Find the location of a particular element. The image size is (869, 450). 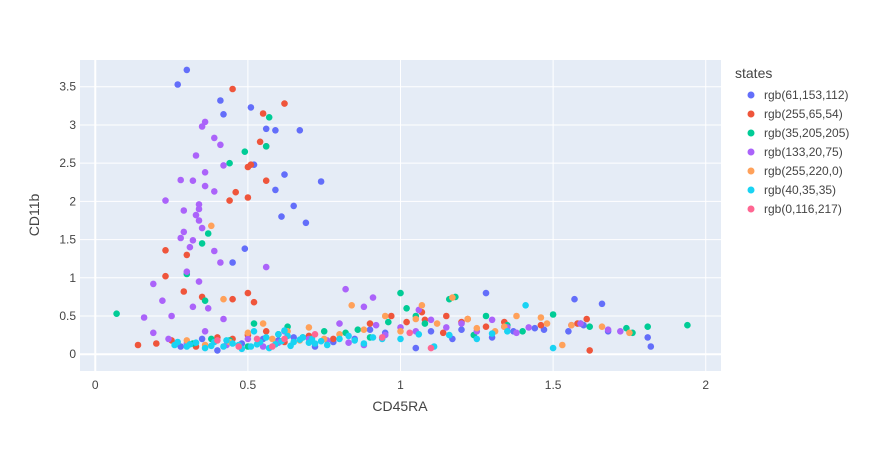

legend-item: rgb(61,153,112) is located at coordinates (798, 95).